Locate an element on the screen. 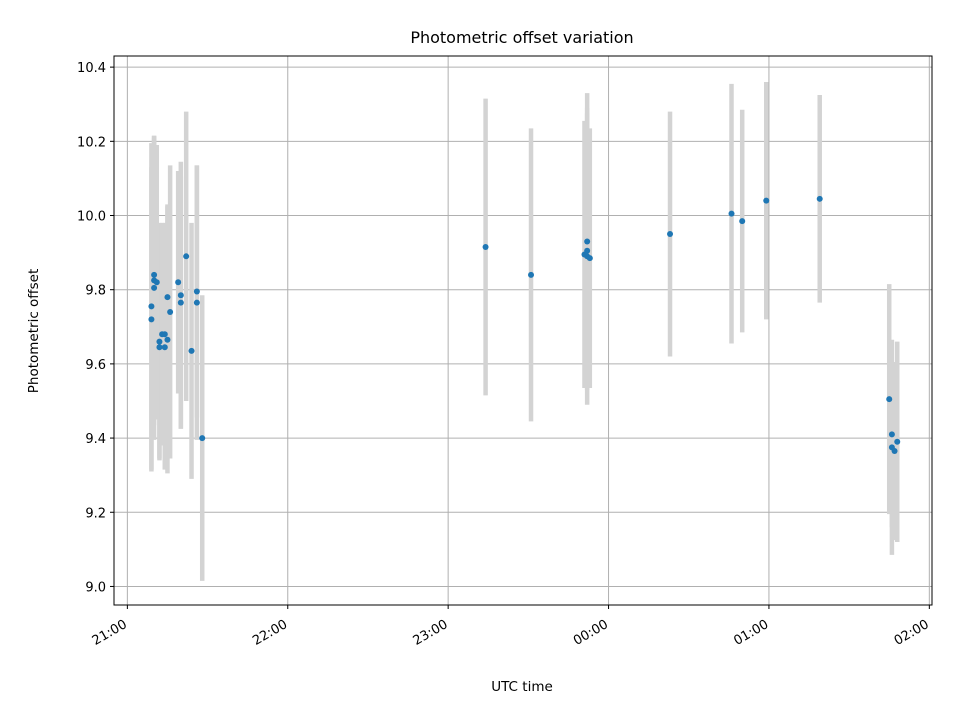 This screenshot has width=960, height=720. y-tick-label: 10.2 is located at coordinates (91, 142).